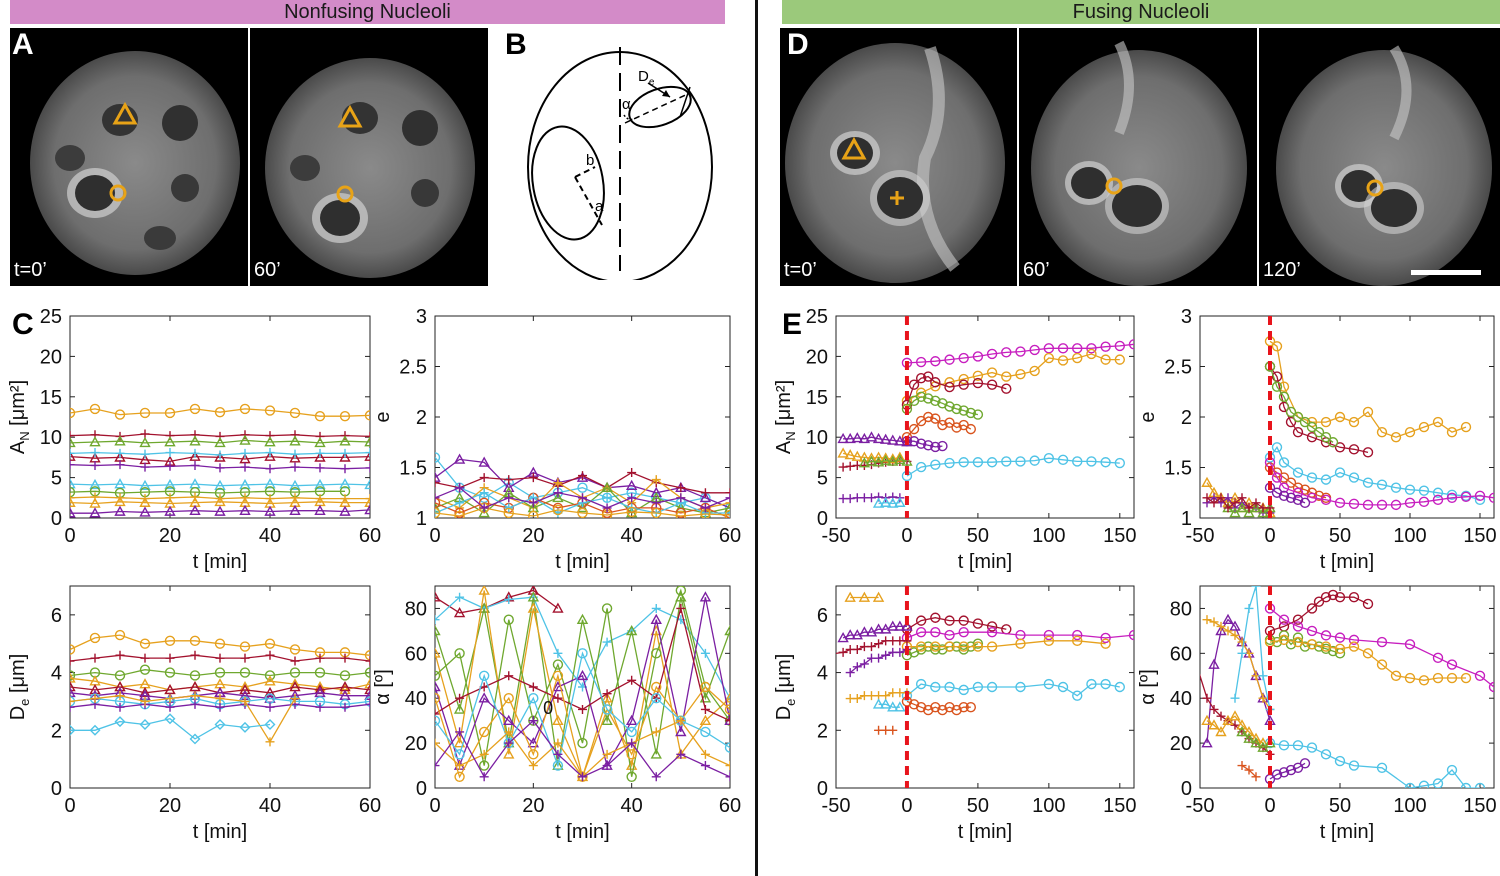 The width and height of the screenshot is (1500, 876). What do you see at coordinates (1375, 188) in the screenshot?
I see `circle-marker-icon` at bounding box center [1375, 188].